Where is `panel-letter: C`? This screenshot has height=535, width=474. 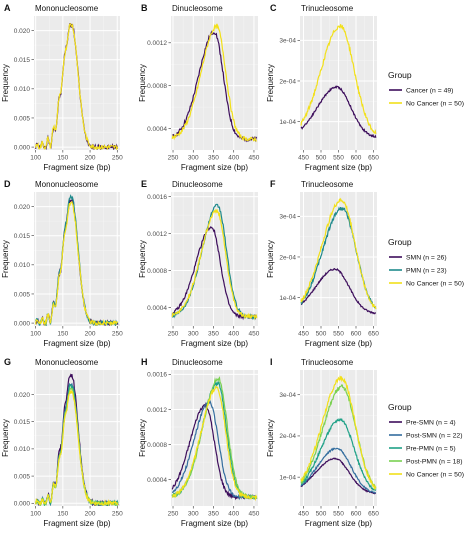
panel-letter: C is located at coordinates (273, 8).